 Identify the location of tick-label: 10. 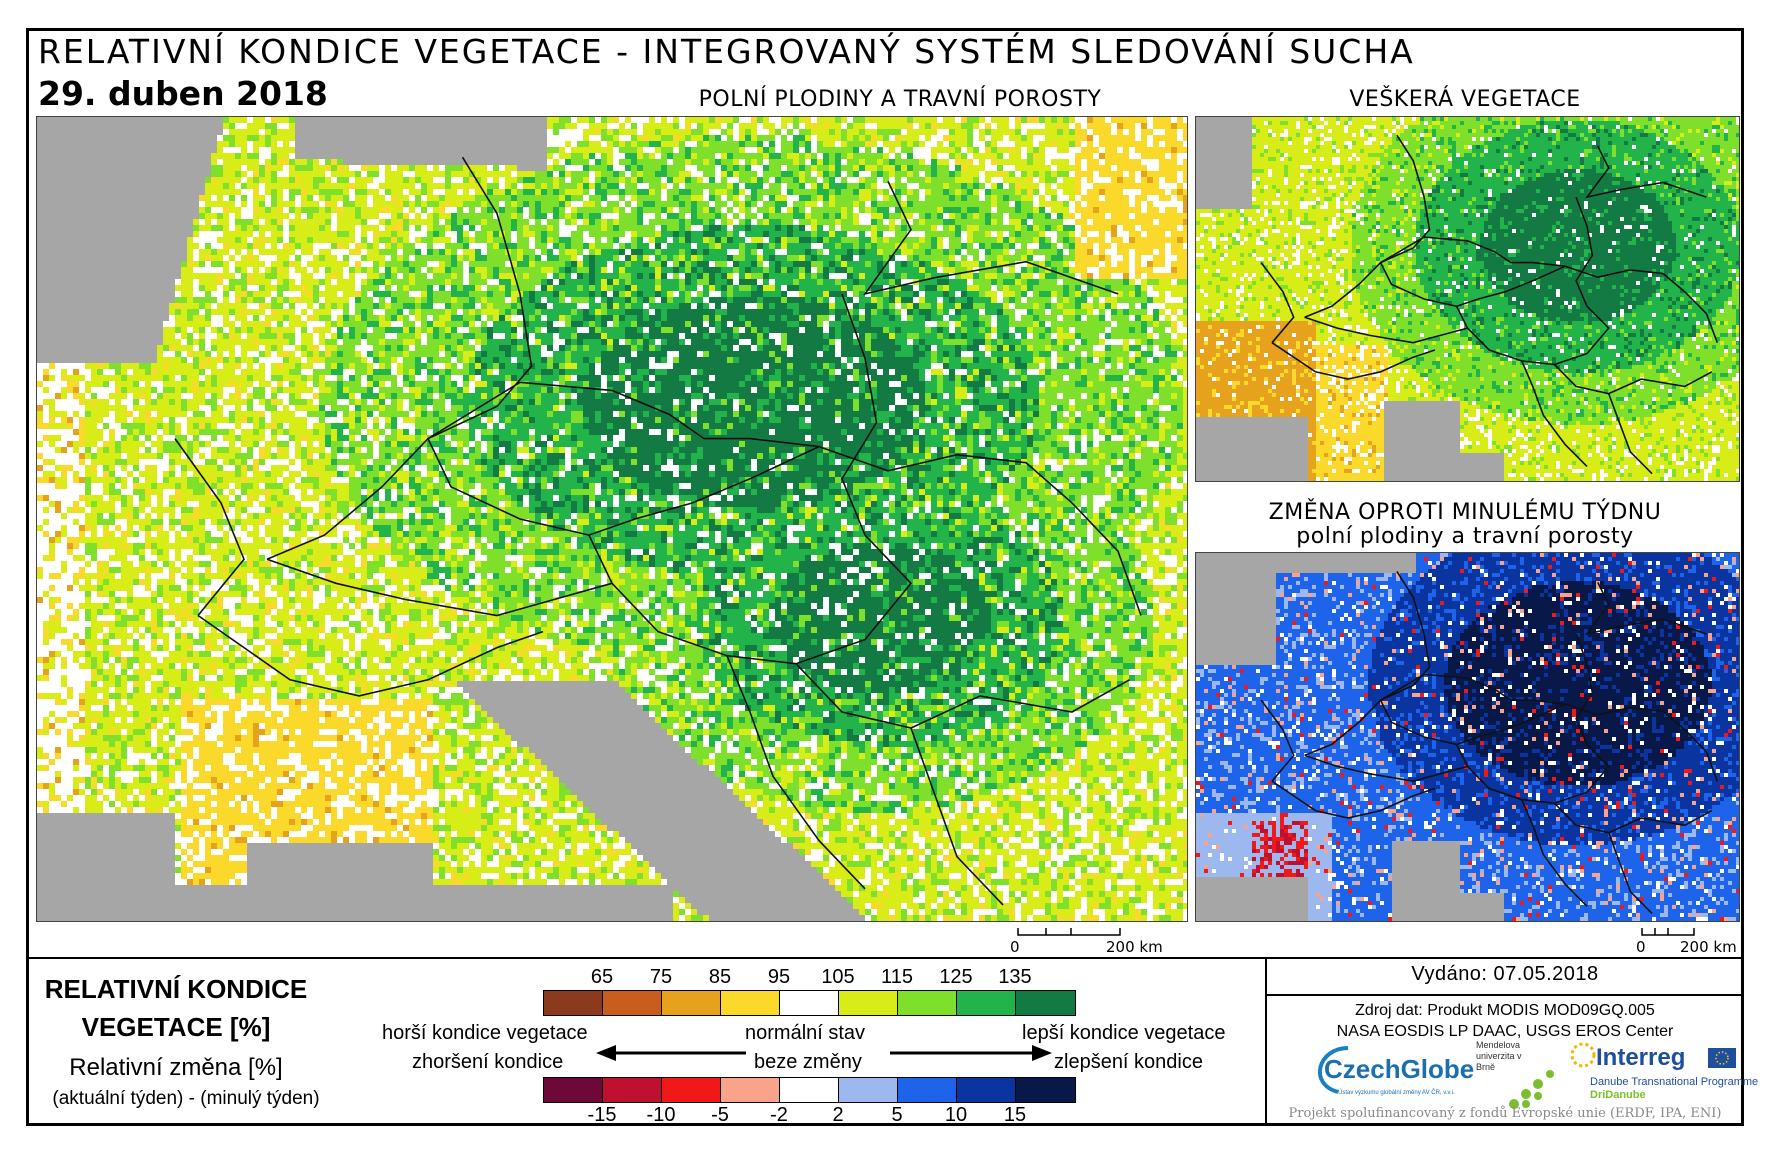
(956, 1115).